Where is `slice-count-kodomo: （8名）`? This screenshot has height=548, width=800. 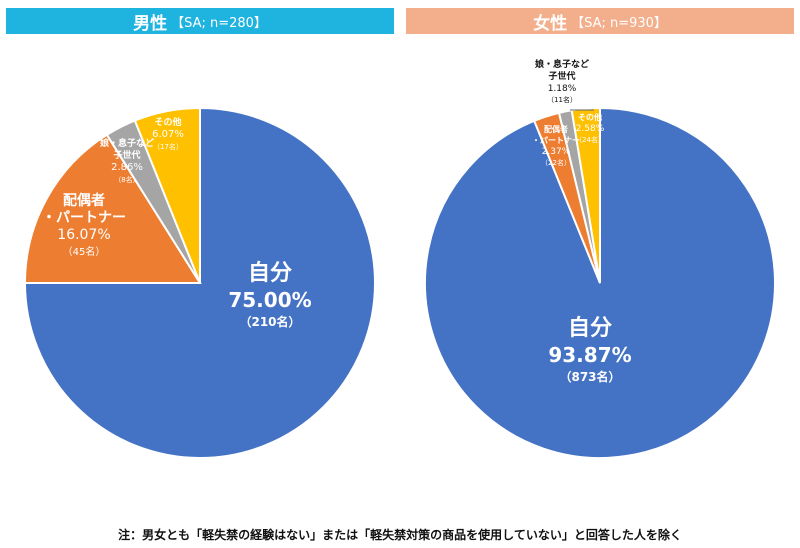 slice-count-kodomo: （8名） is located at coordinates (126, 179).